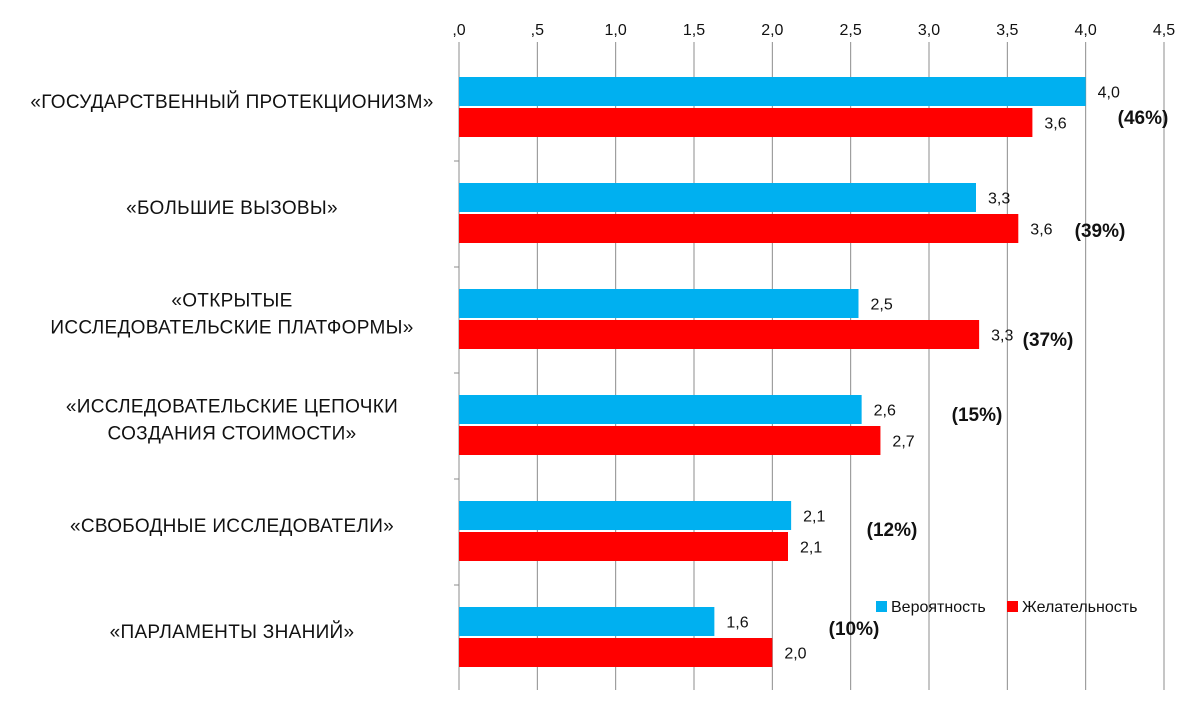 The width and height of the screenshot is (1200, 703). Describe the element at coordinates (232, 434) in the screenshot. I see `category-label: СОЗДАНИЯ СТОИМОСТИ»` at that location.